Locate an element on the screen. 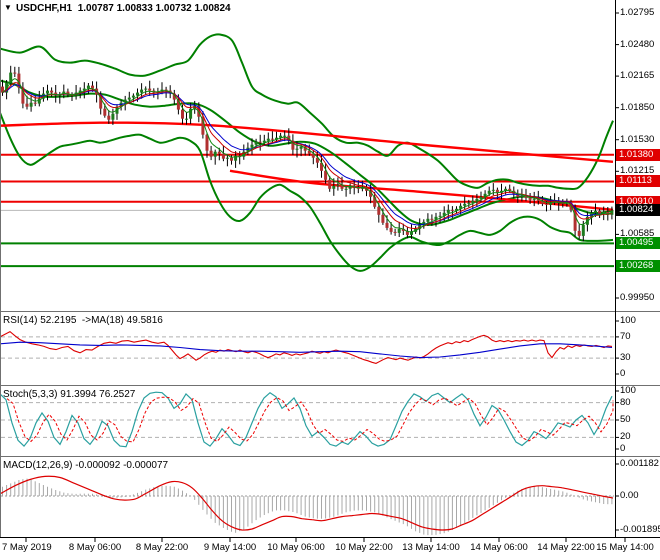  stoch-axis-label: 50 is located at coordinates (625, 419).